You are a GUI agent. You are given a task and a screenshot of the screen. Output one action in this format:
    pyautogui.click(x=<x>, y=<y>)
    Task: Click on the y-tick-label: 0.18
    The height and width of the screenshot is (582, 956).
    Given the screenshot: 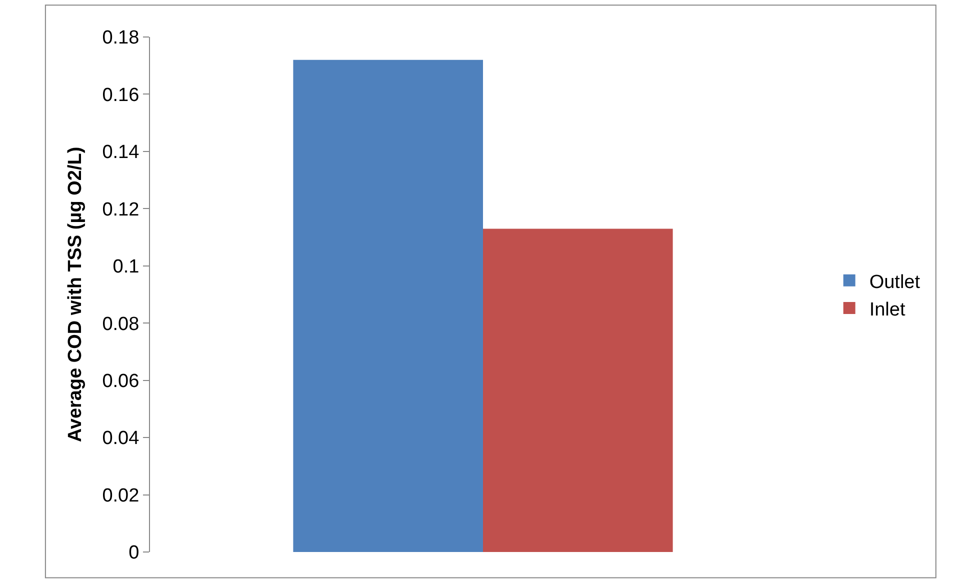 What is the action you would take?
    pyautogui.click(x=121, y=38)
    